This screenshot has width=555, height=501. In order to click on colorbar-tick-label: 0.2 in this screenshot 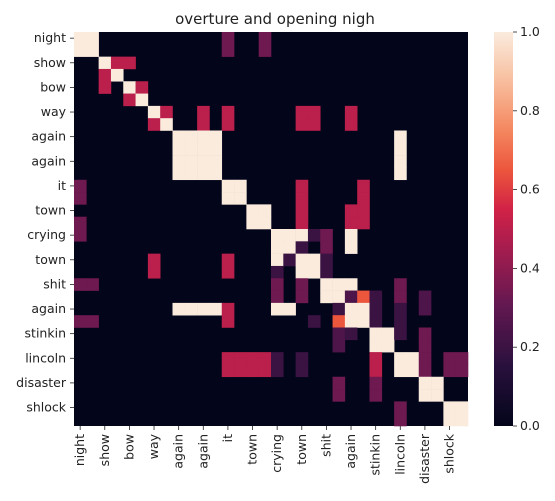, I will do `click(530, 346)`.